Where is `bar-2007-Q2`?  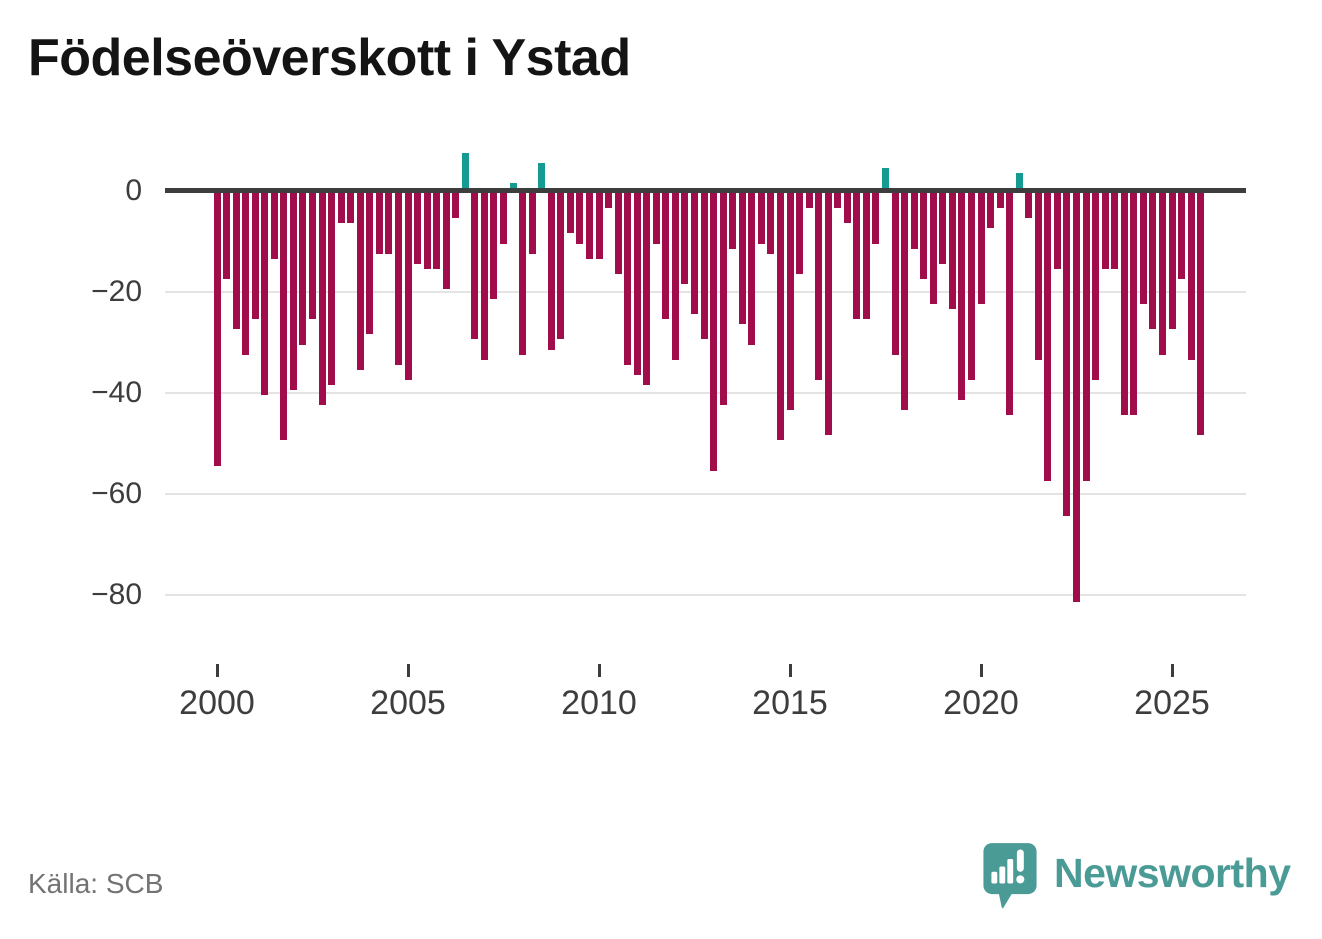 bar-2007-Q2 is located at coordinates (494, 246).